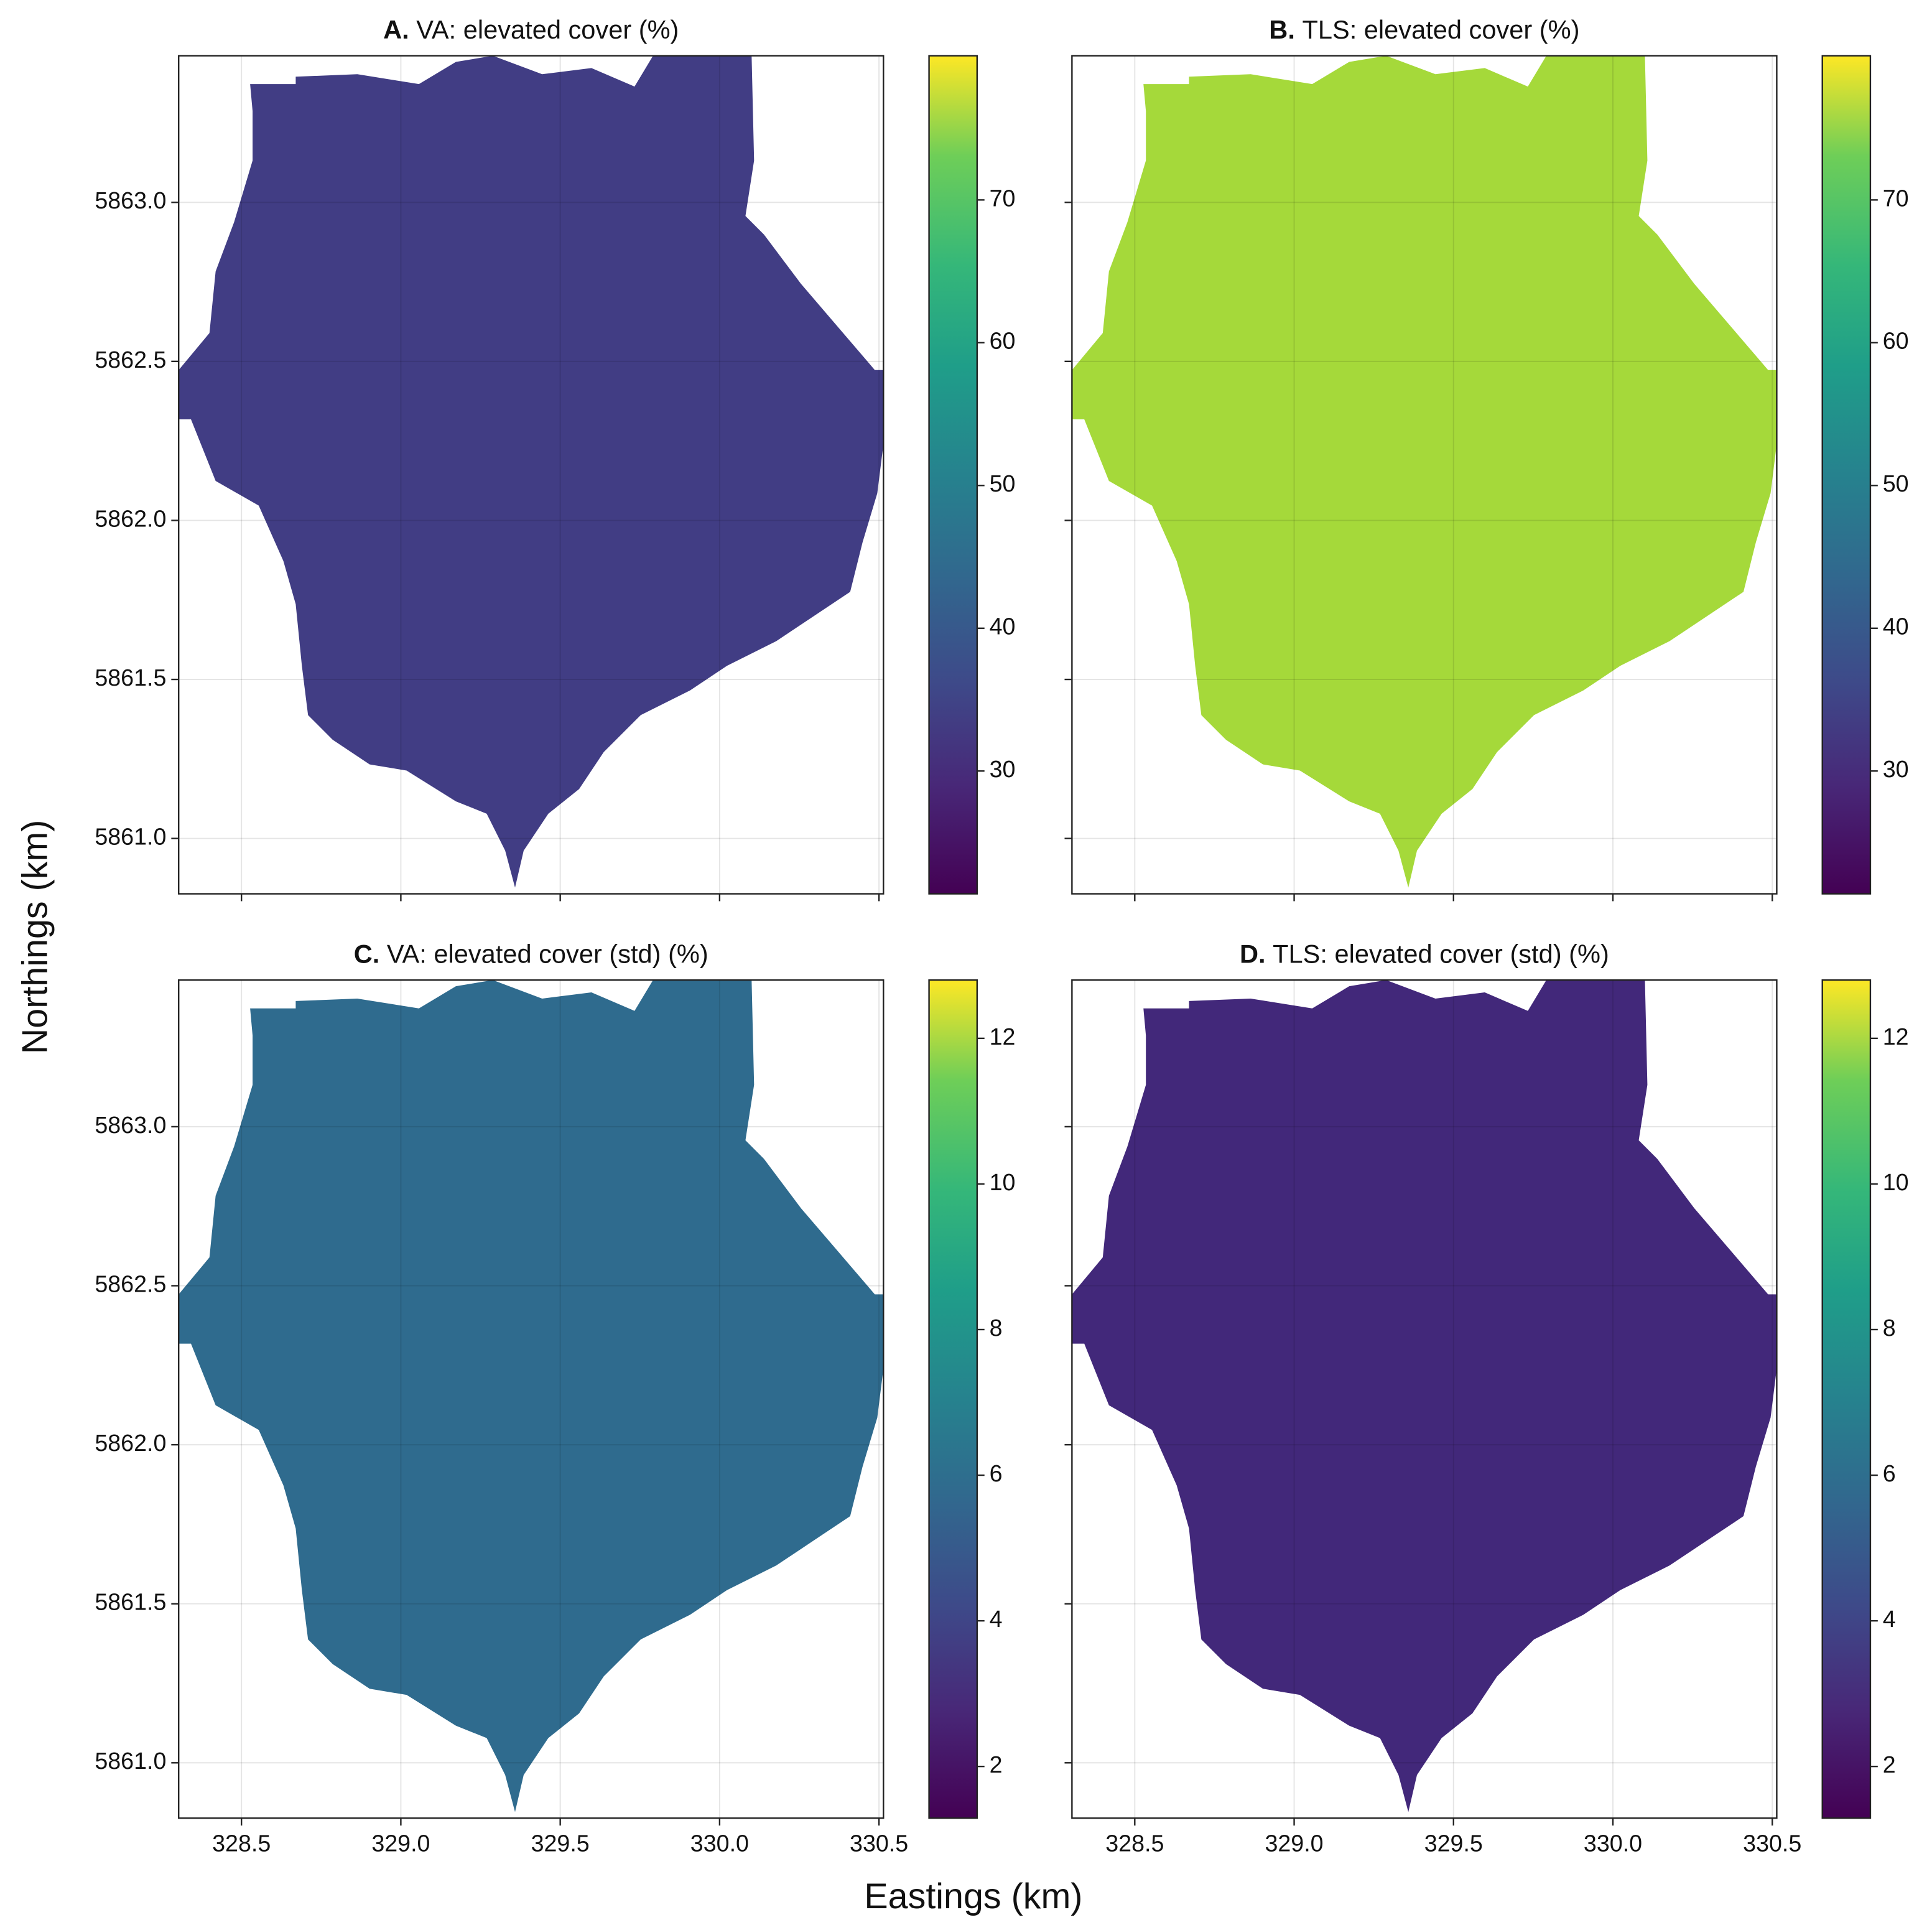  I want to click on panel-label: A., so click(396, 29).